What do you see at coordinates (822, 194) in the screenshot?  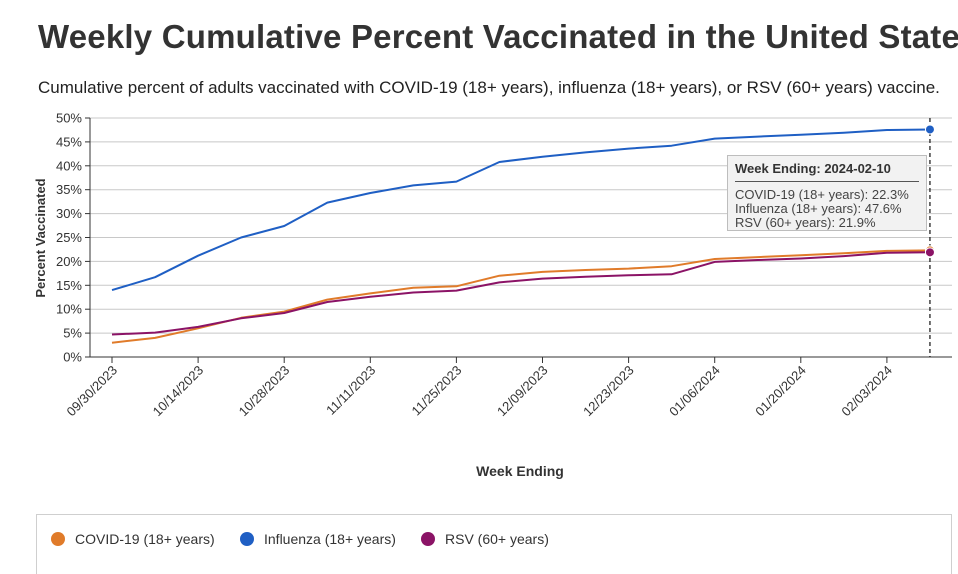 I see `tooltip-row-covid: COVID-19 (18+ years): 22.3%` at bounding box center [822, 194].